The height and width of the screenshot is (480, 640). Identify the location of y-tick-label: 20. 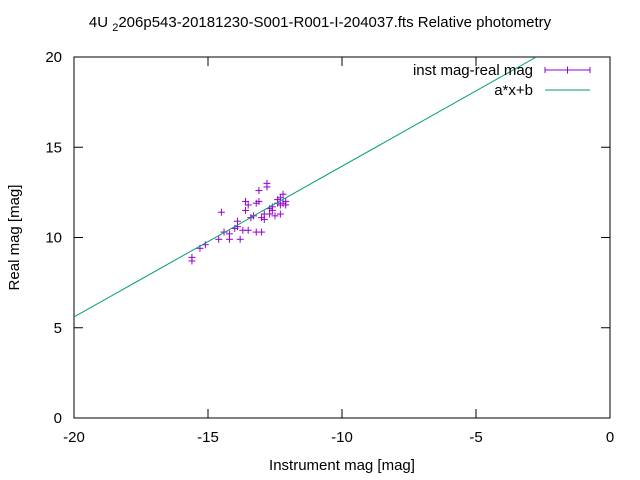
(53, 57).